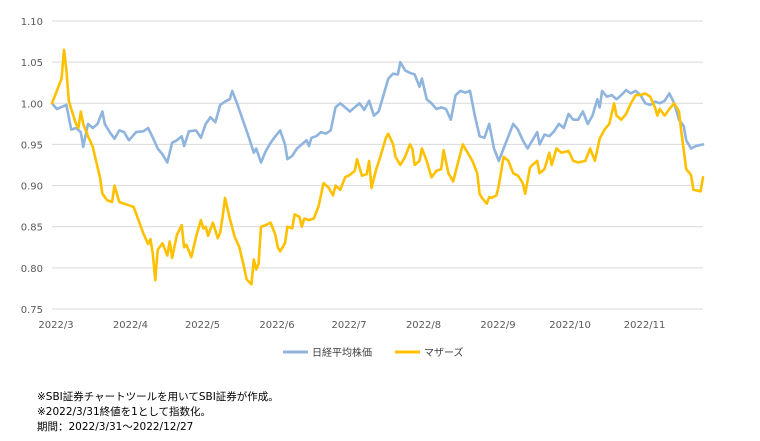 Image resolution: width=760 pixels, height=441 pixels. Describe the element at coordinates (202, 325) in the screenshot. I see `x-tick-label: 2022/5` at that location.